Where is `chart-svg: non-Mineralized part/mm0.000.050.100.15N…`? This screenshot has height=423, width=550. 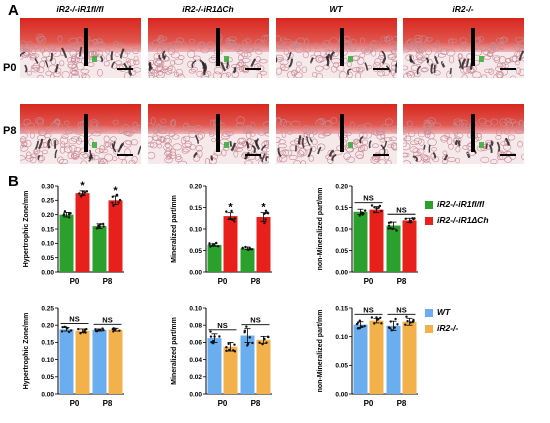 chart-svg: non-Mineralized part/mm0.000.050.100.15N… is located at coordinates (370, 359).